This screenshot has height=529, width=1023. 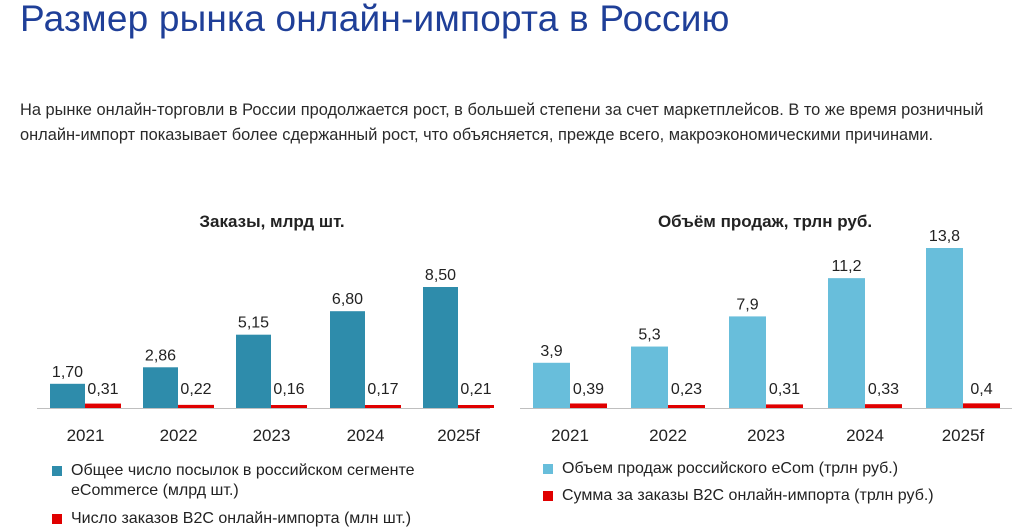 I want to click on page-title: Размер рынка онлайн-импорта в Россию, so click(x=375, y=19).